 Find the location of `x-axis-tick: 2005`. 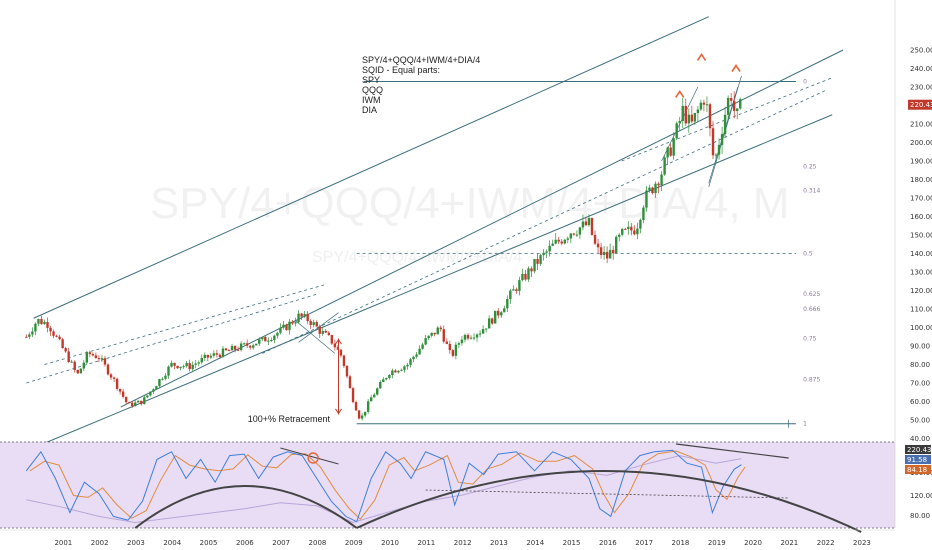

x-axis-tick: 2005 is located at coordinates (209, 543).